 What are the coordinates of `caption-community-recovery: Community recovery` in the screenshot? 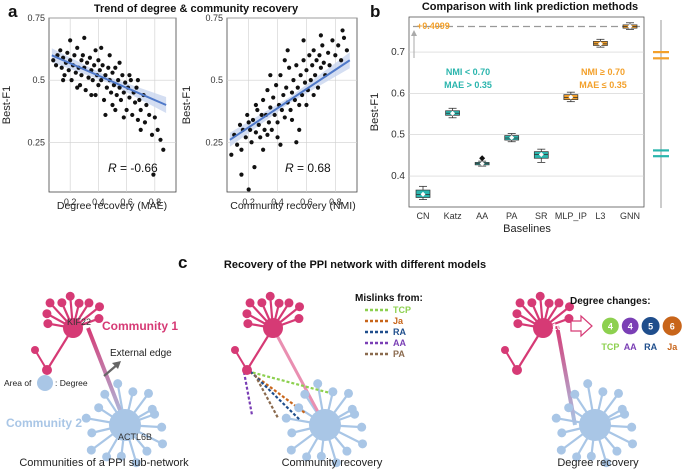 It's located at (332, 463).